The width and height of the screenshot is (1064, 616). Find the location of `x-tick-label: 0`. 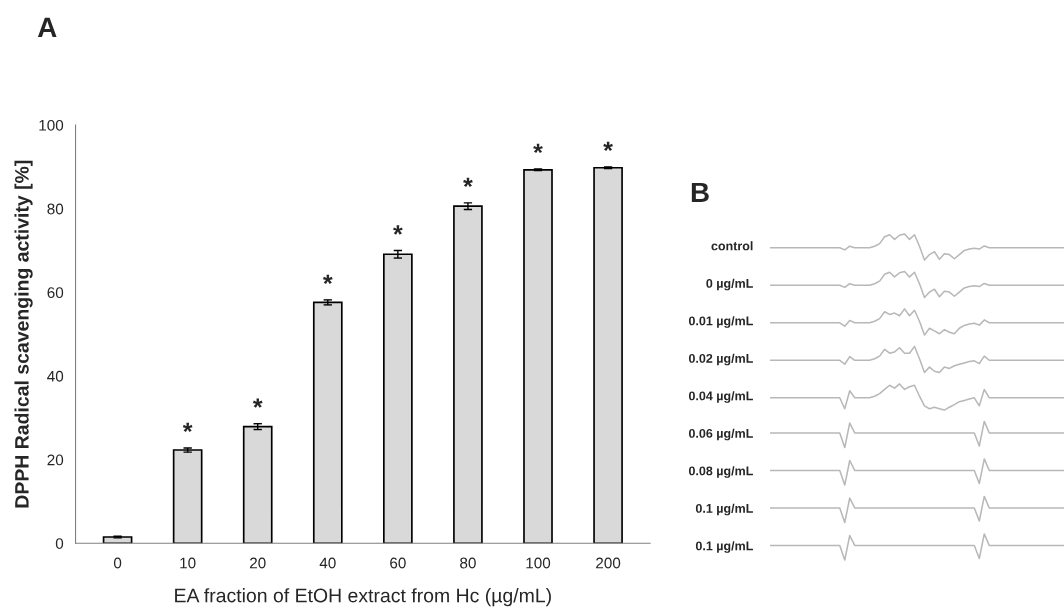

x-tick-label: 0 is located at coordinates (117, 563).